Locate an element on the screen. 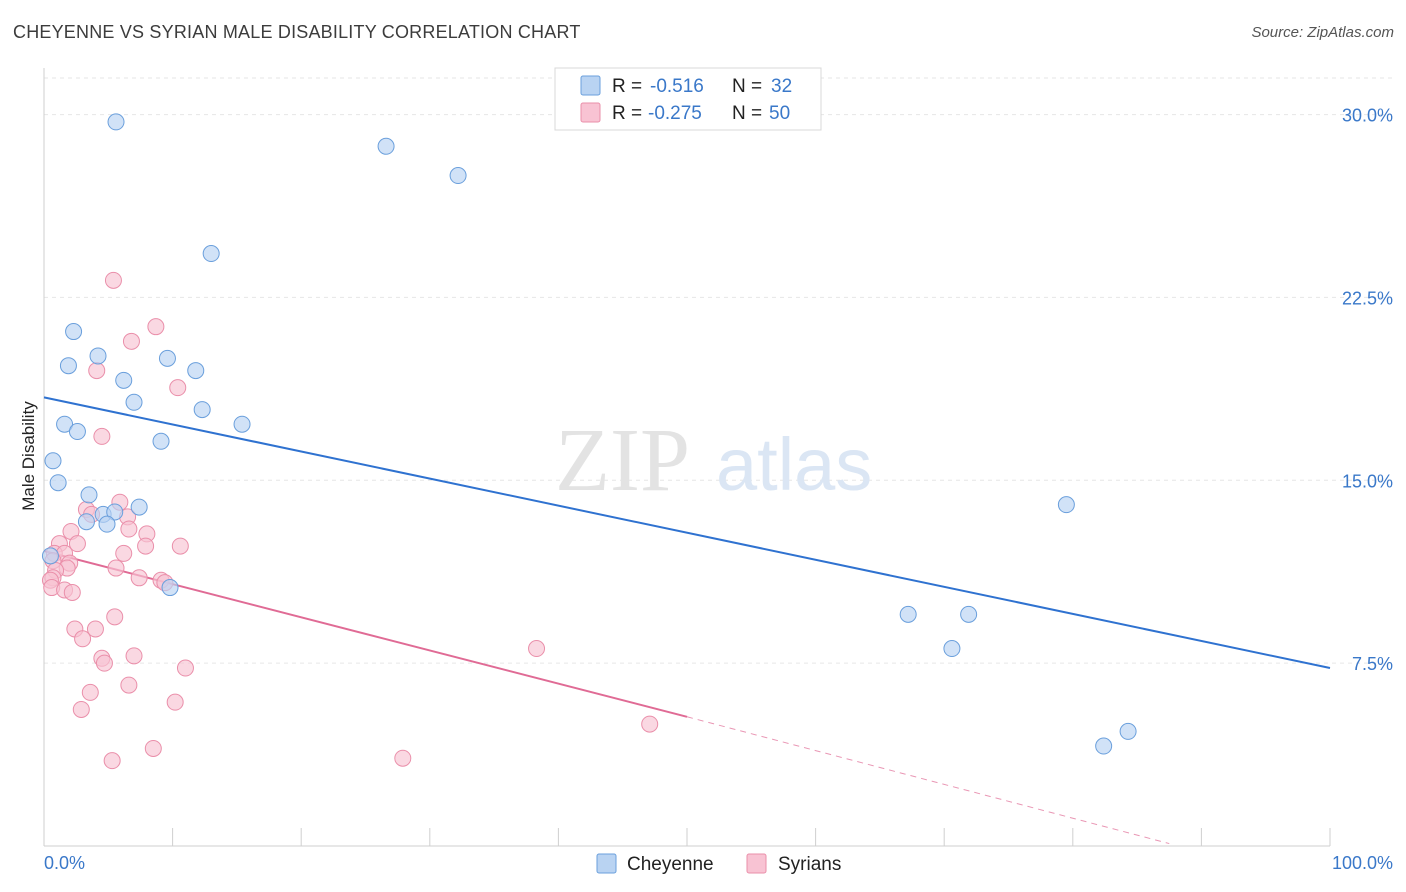 Image resolution: width=1406 pixels, height=892 pixels. bottom-legend-swatch-cheyenne is located at coordinates (606, 863).